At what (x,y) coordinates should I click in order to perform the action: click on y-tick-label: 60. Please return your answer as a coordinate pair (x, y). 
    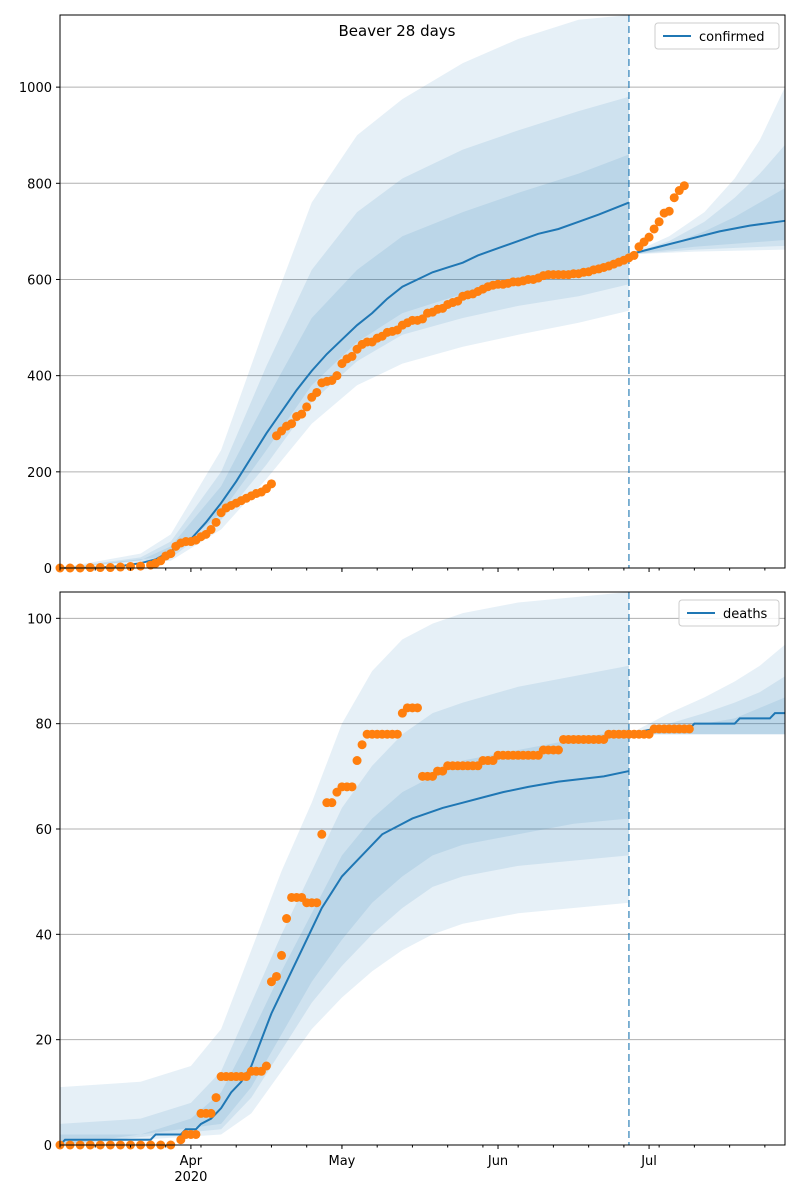
    Looking at the image, I should click on (43, 830).